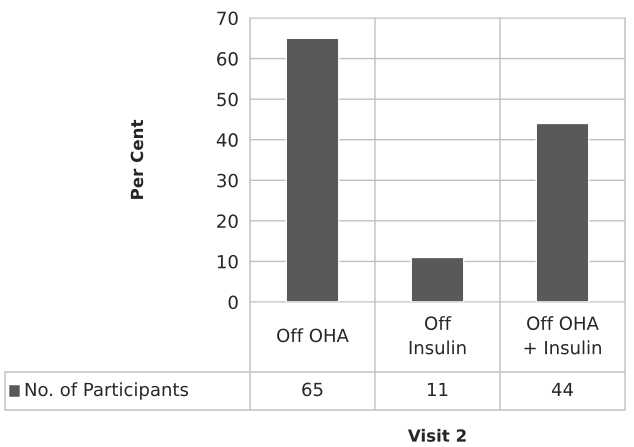  Describe the element at coordinates (562, 389) in the screenshot. I see `data-label: 44` at that location.